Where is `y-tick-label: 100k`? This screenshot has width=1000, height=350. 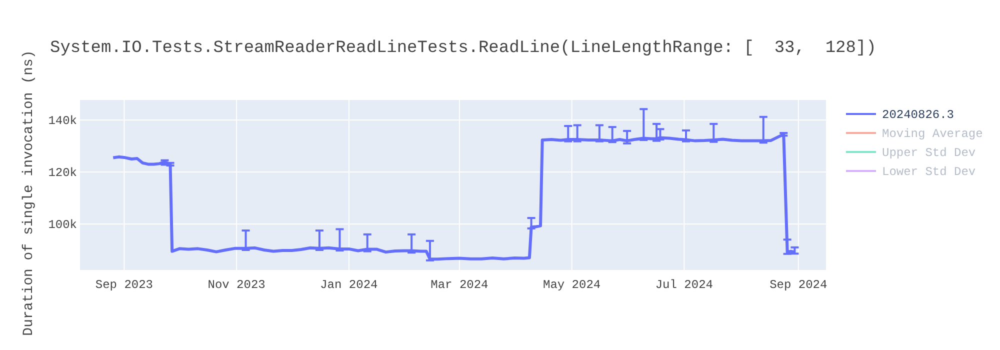
y-tick-label: 100k is located at coordinates (62, 225).